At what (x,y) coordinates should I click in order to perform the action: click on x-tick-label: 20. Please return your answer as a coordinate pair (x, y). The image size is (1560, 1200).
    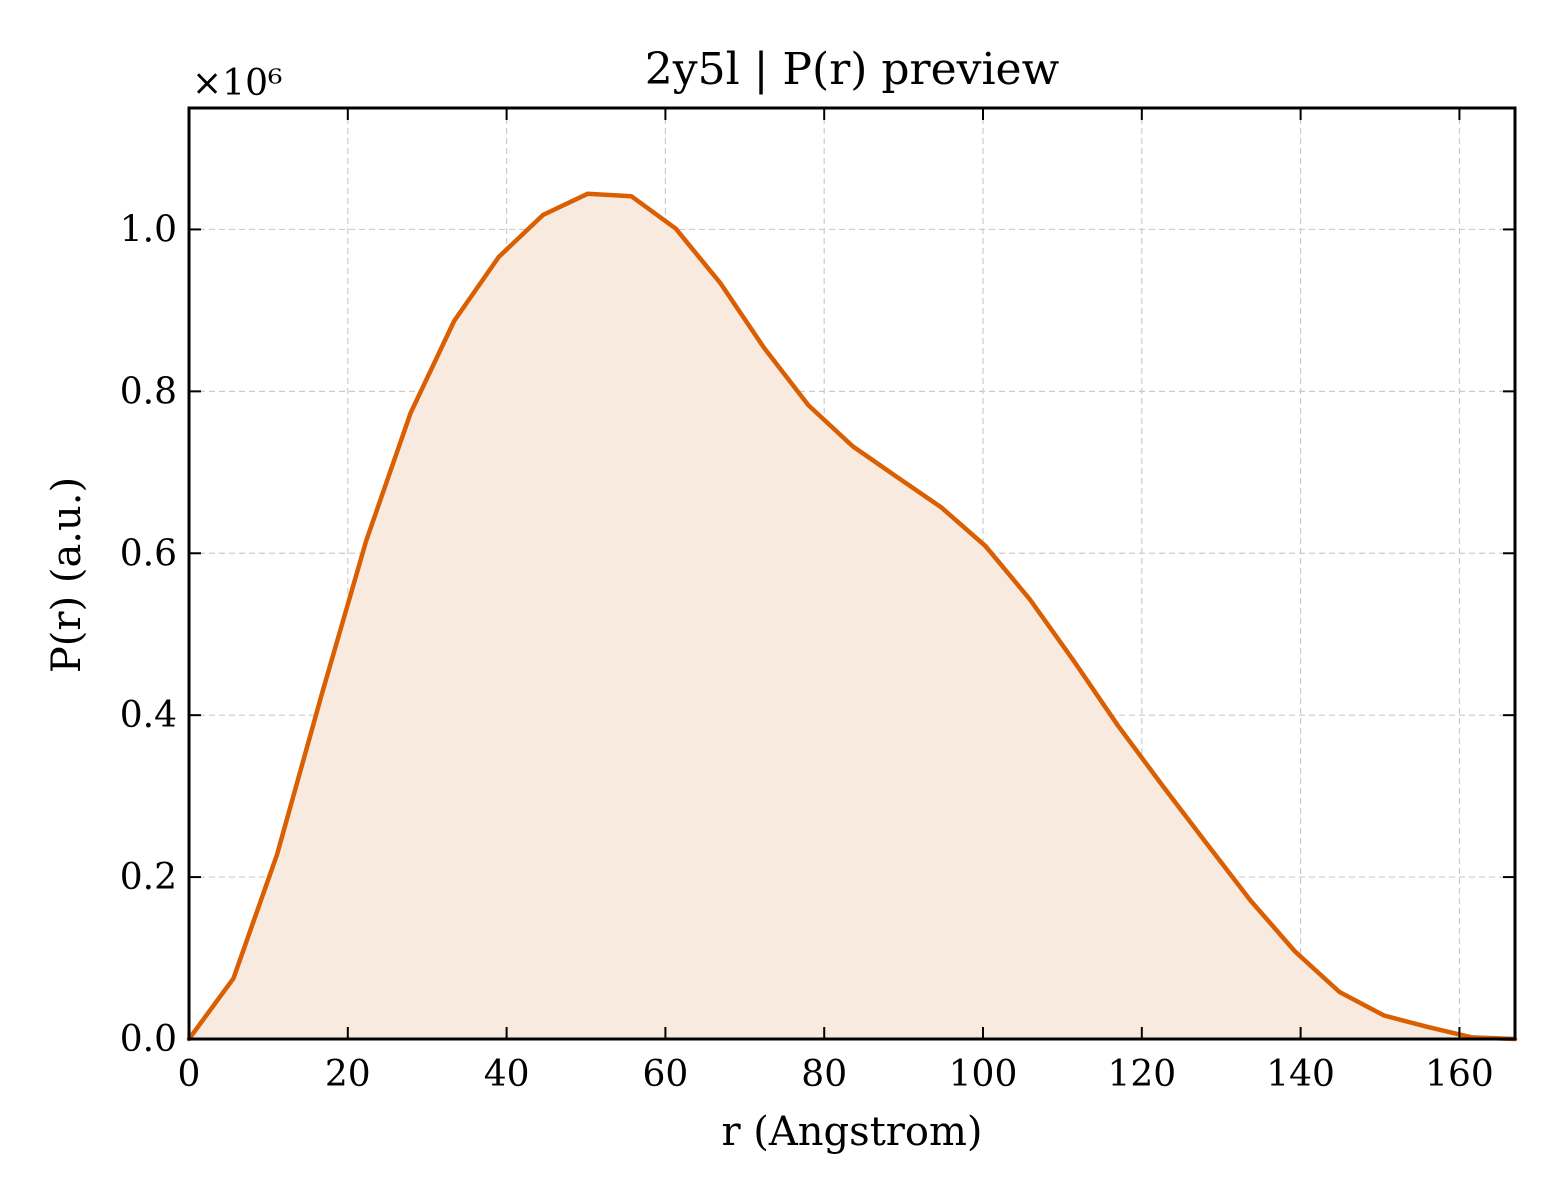
    Looking at the image, I should click on (348, 1074).